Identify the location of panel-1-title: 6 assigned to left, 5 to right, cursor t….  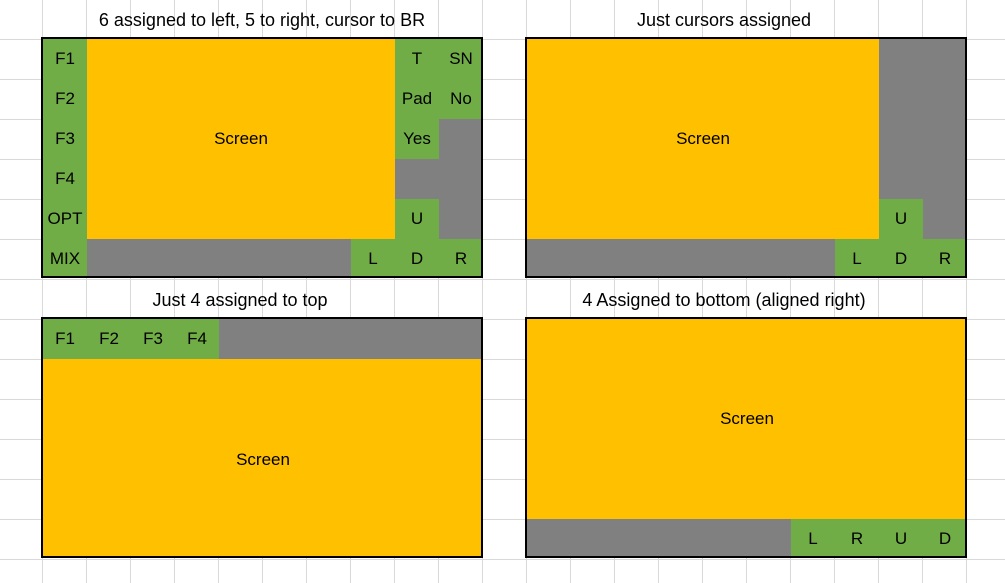
(262, 20).